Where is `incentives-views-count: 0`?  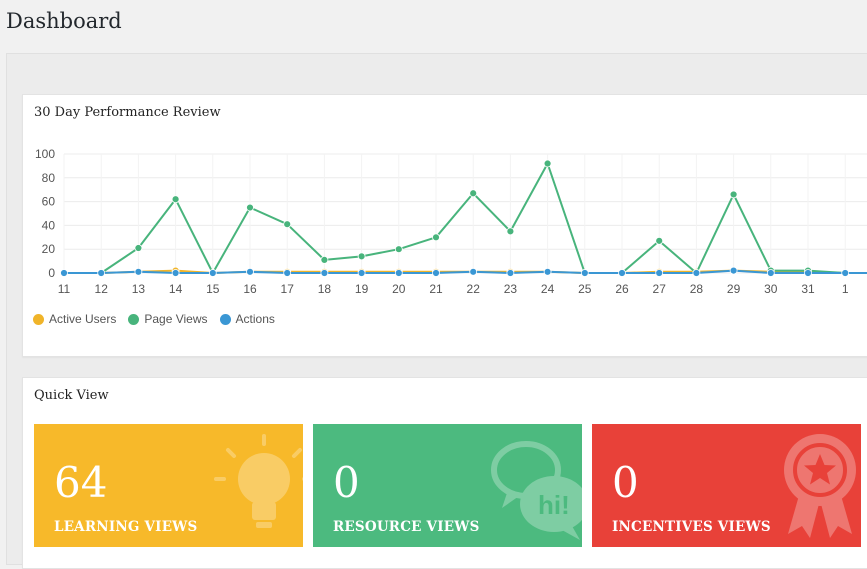 incentives-views-count: 0 is located at coordinates (625, 482).